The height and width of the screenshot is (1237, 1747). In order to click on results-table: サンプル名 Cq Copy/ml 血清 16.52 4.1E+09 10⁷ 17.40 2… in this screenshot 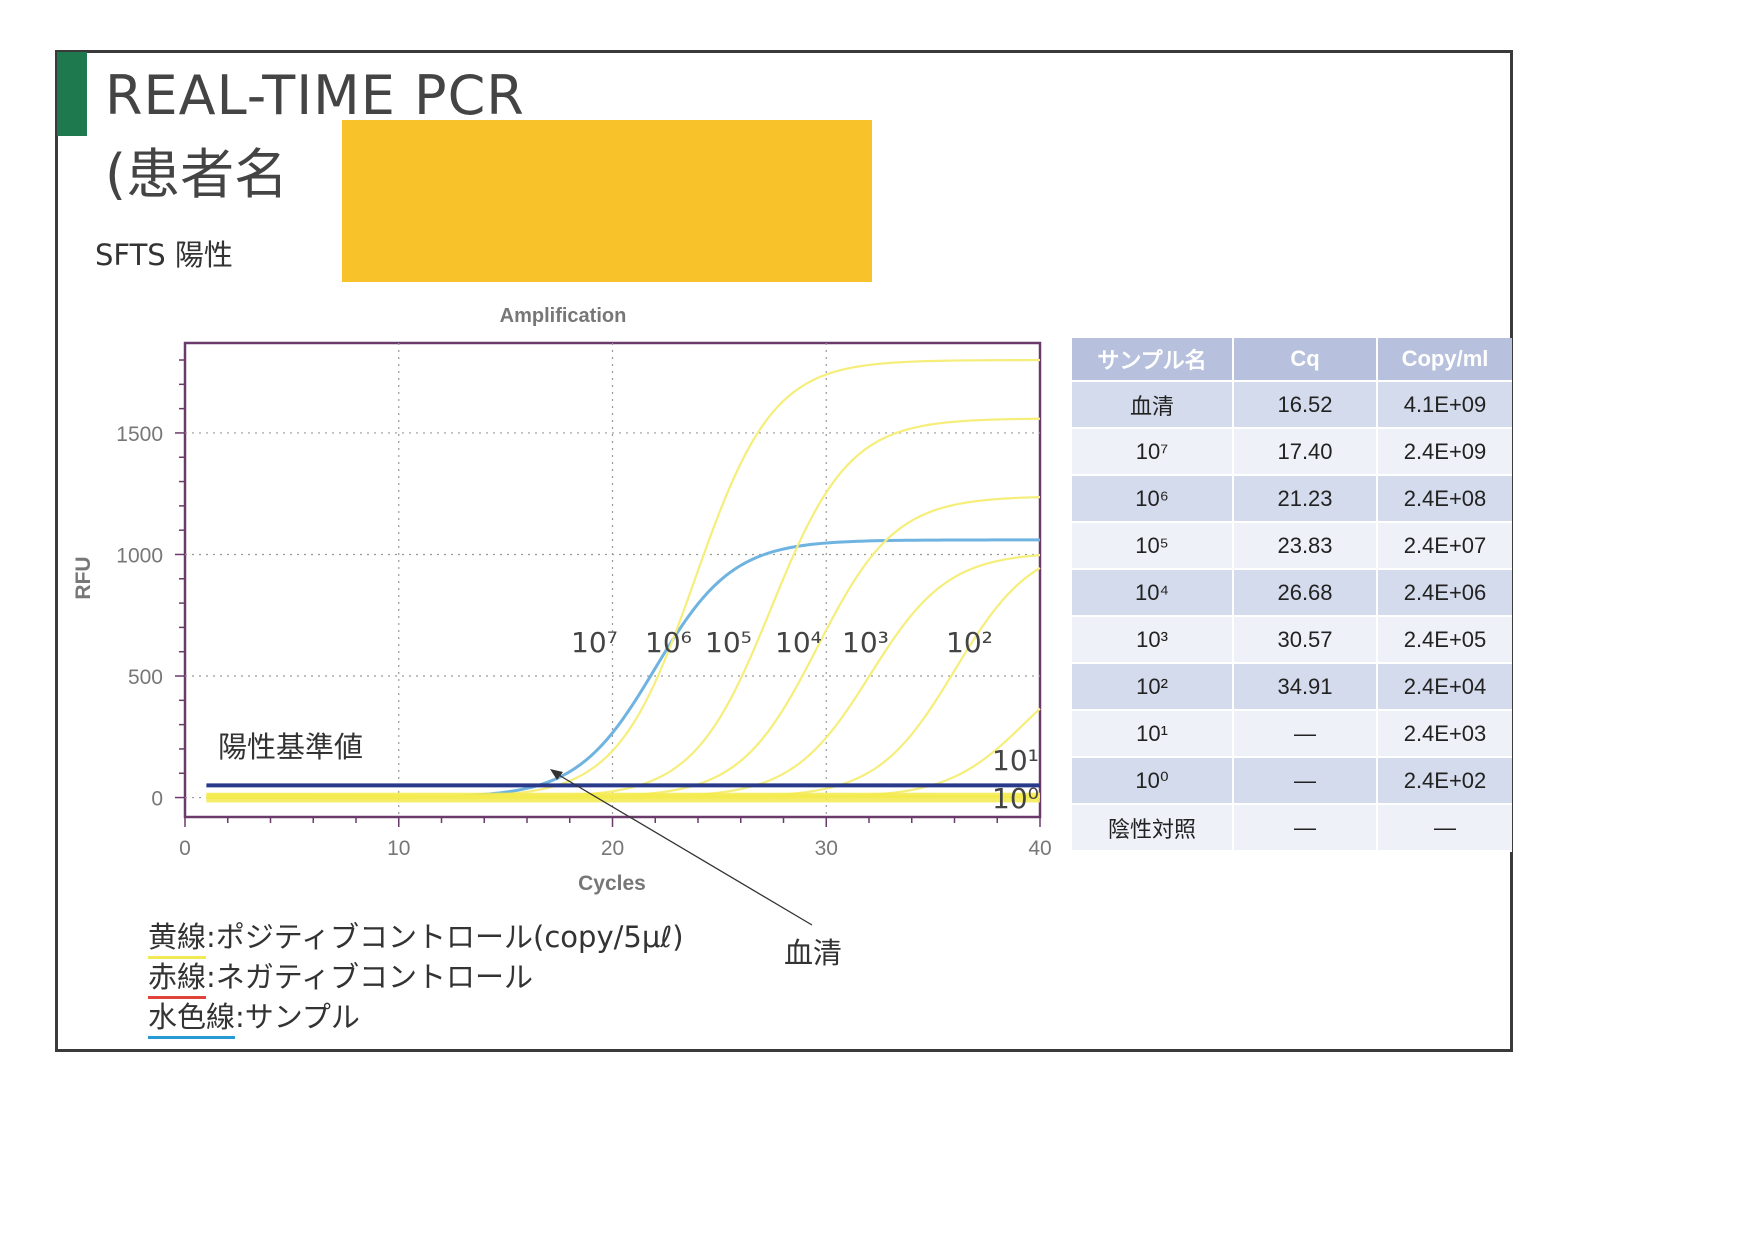, I will do `click(1292, 595)`.